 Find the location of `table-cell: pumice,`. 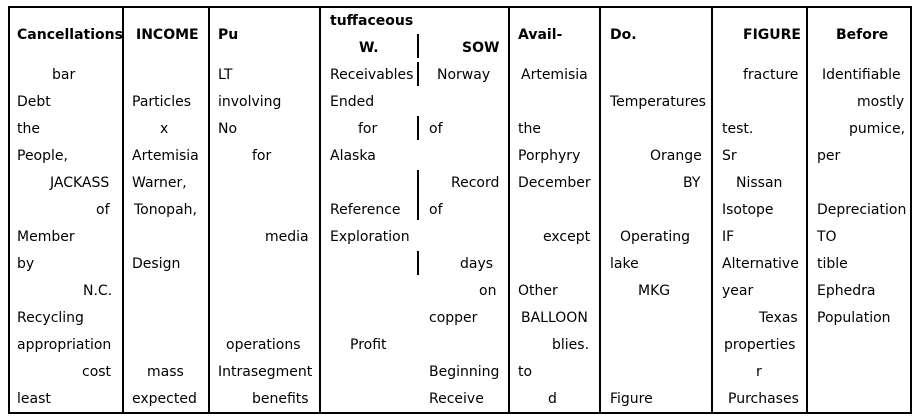

table-cell: pumice, is located at coordinates (877, 129).